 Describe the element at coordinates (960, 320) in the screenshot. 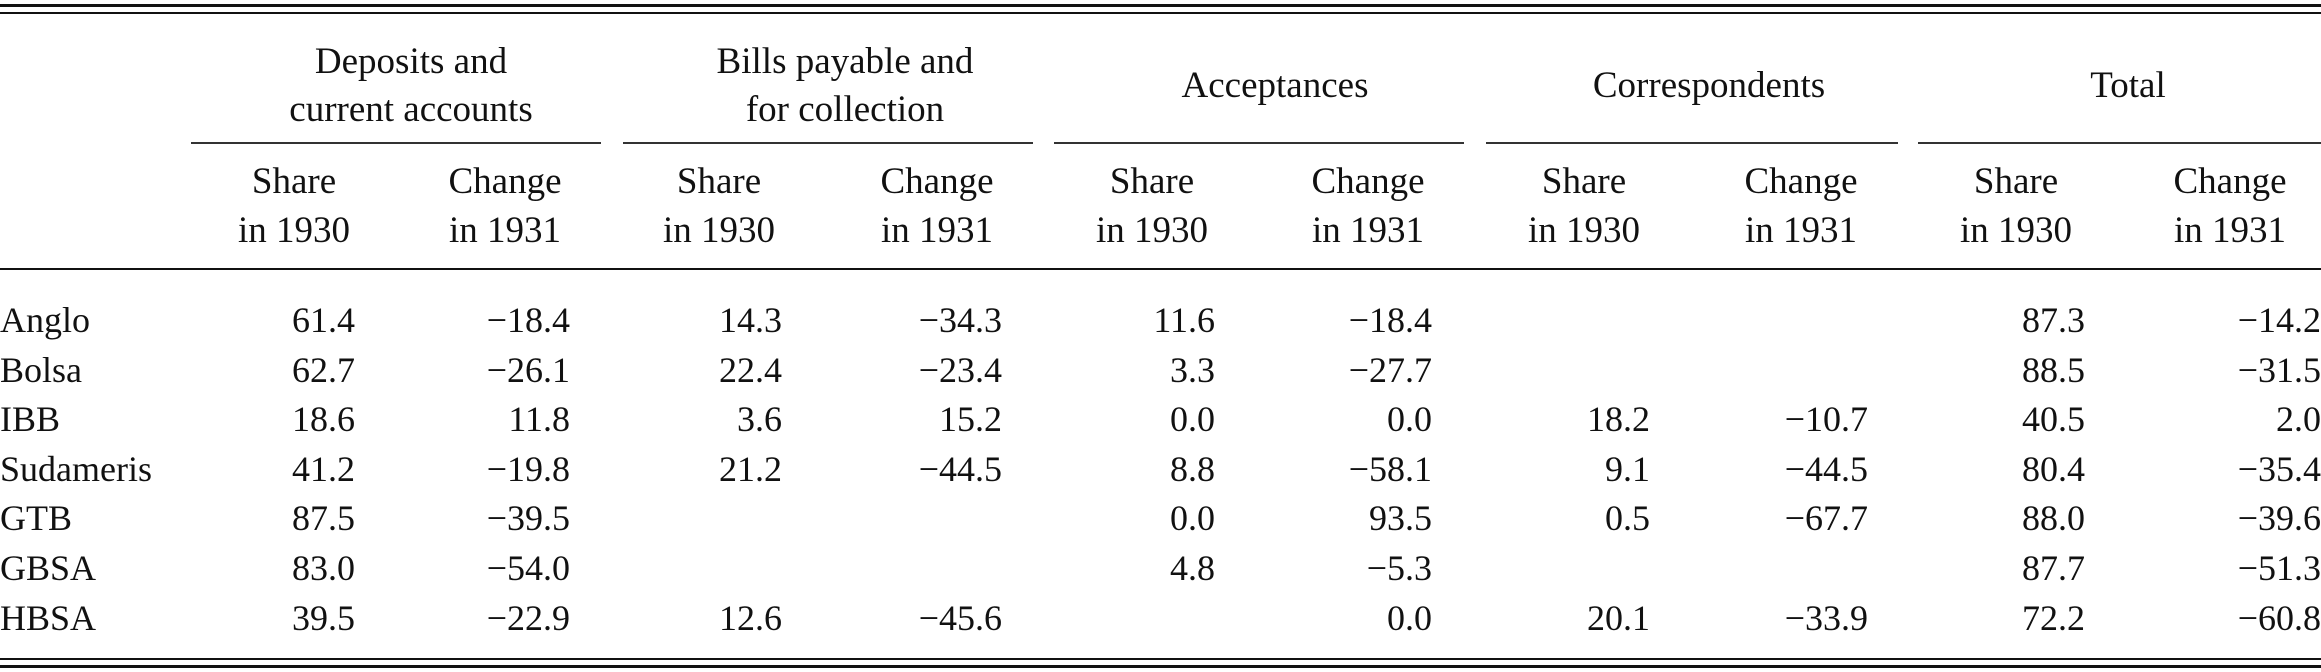

I see `change-cell: −34.3` at that location.